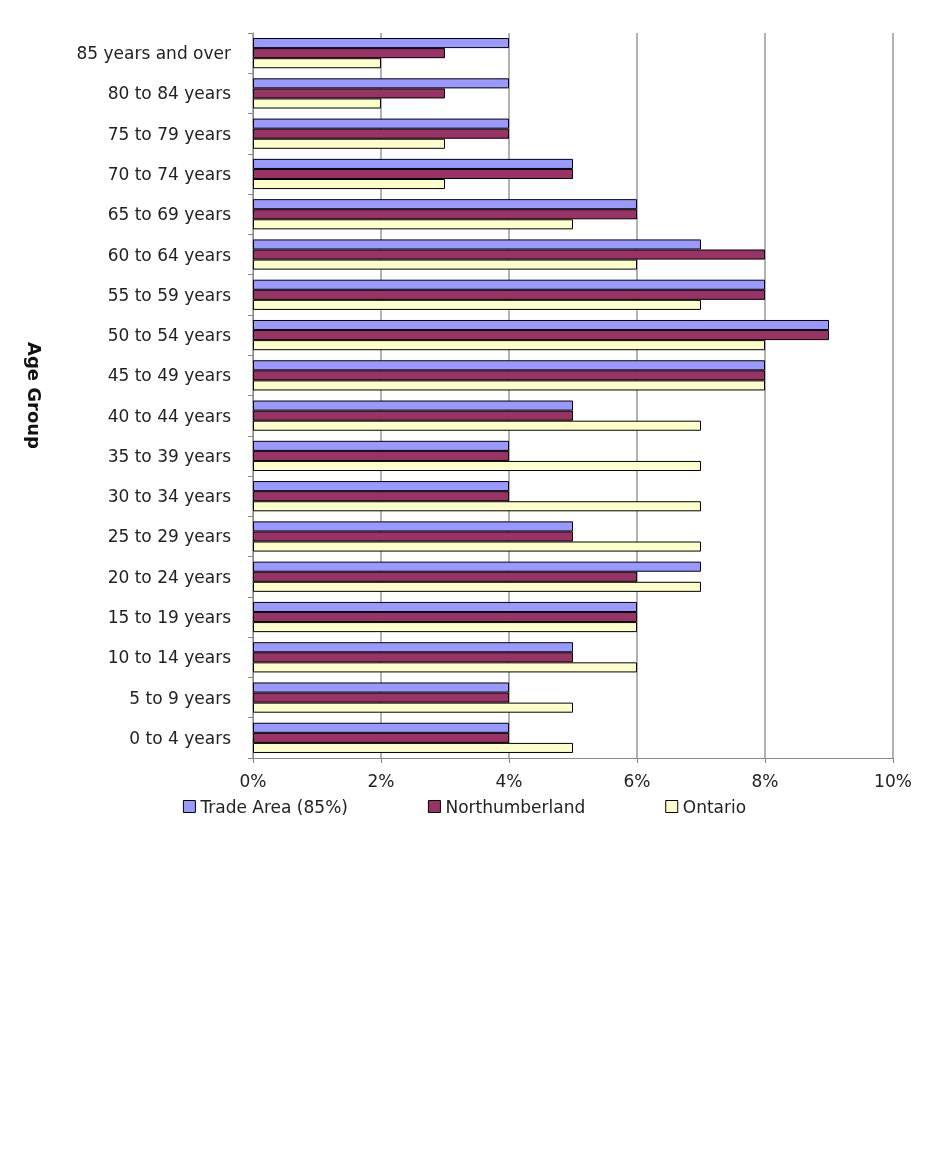 The height and width of the screenshot is (1165, 929). What do you see at coordinates (381, 780) in the screenshot?
I see `x-tick-label: 2%` at bounding box center [381, 780].